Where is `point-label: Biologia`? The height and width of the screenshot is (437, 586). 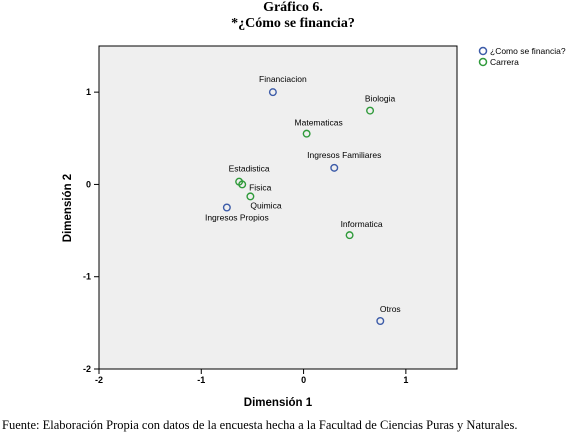
point-label: Biologia is located at coordinates (380, 99).